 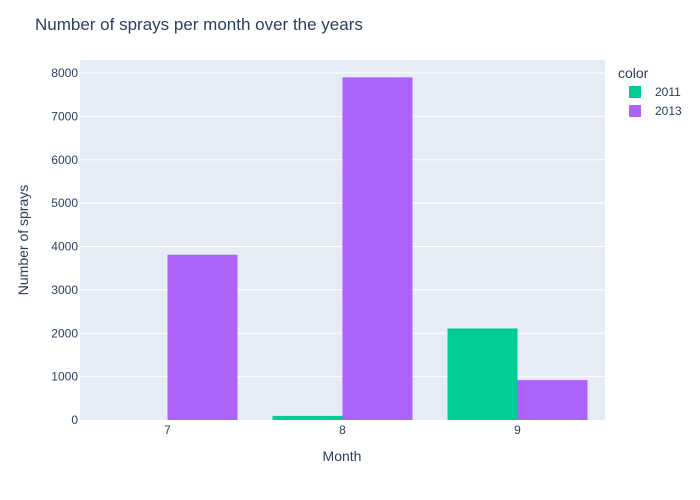 What do you see at coordinates (64, 290) in the screenshot?
I see `y-tick-label: 3000` at bounding box center [64, 290].